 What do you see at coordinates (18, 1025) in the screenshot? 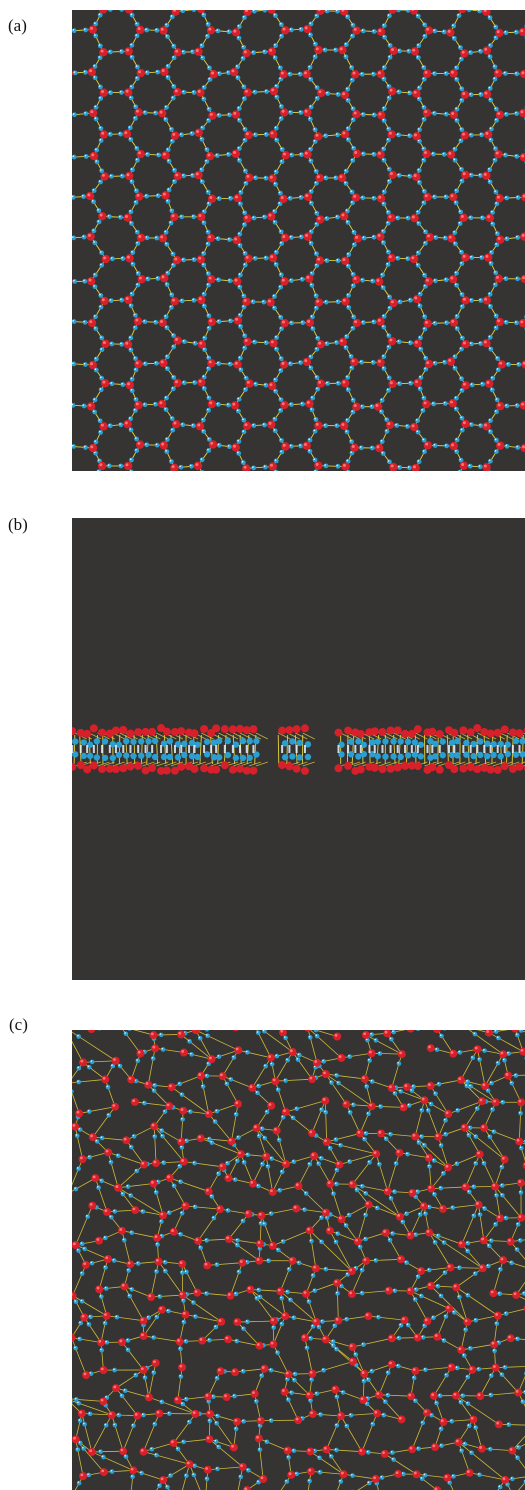
I see `panel-label-c: (c)` at bounding box center [18, 1025].